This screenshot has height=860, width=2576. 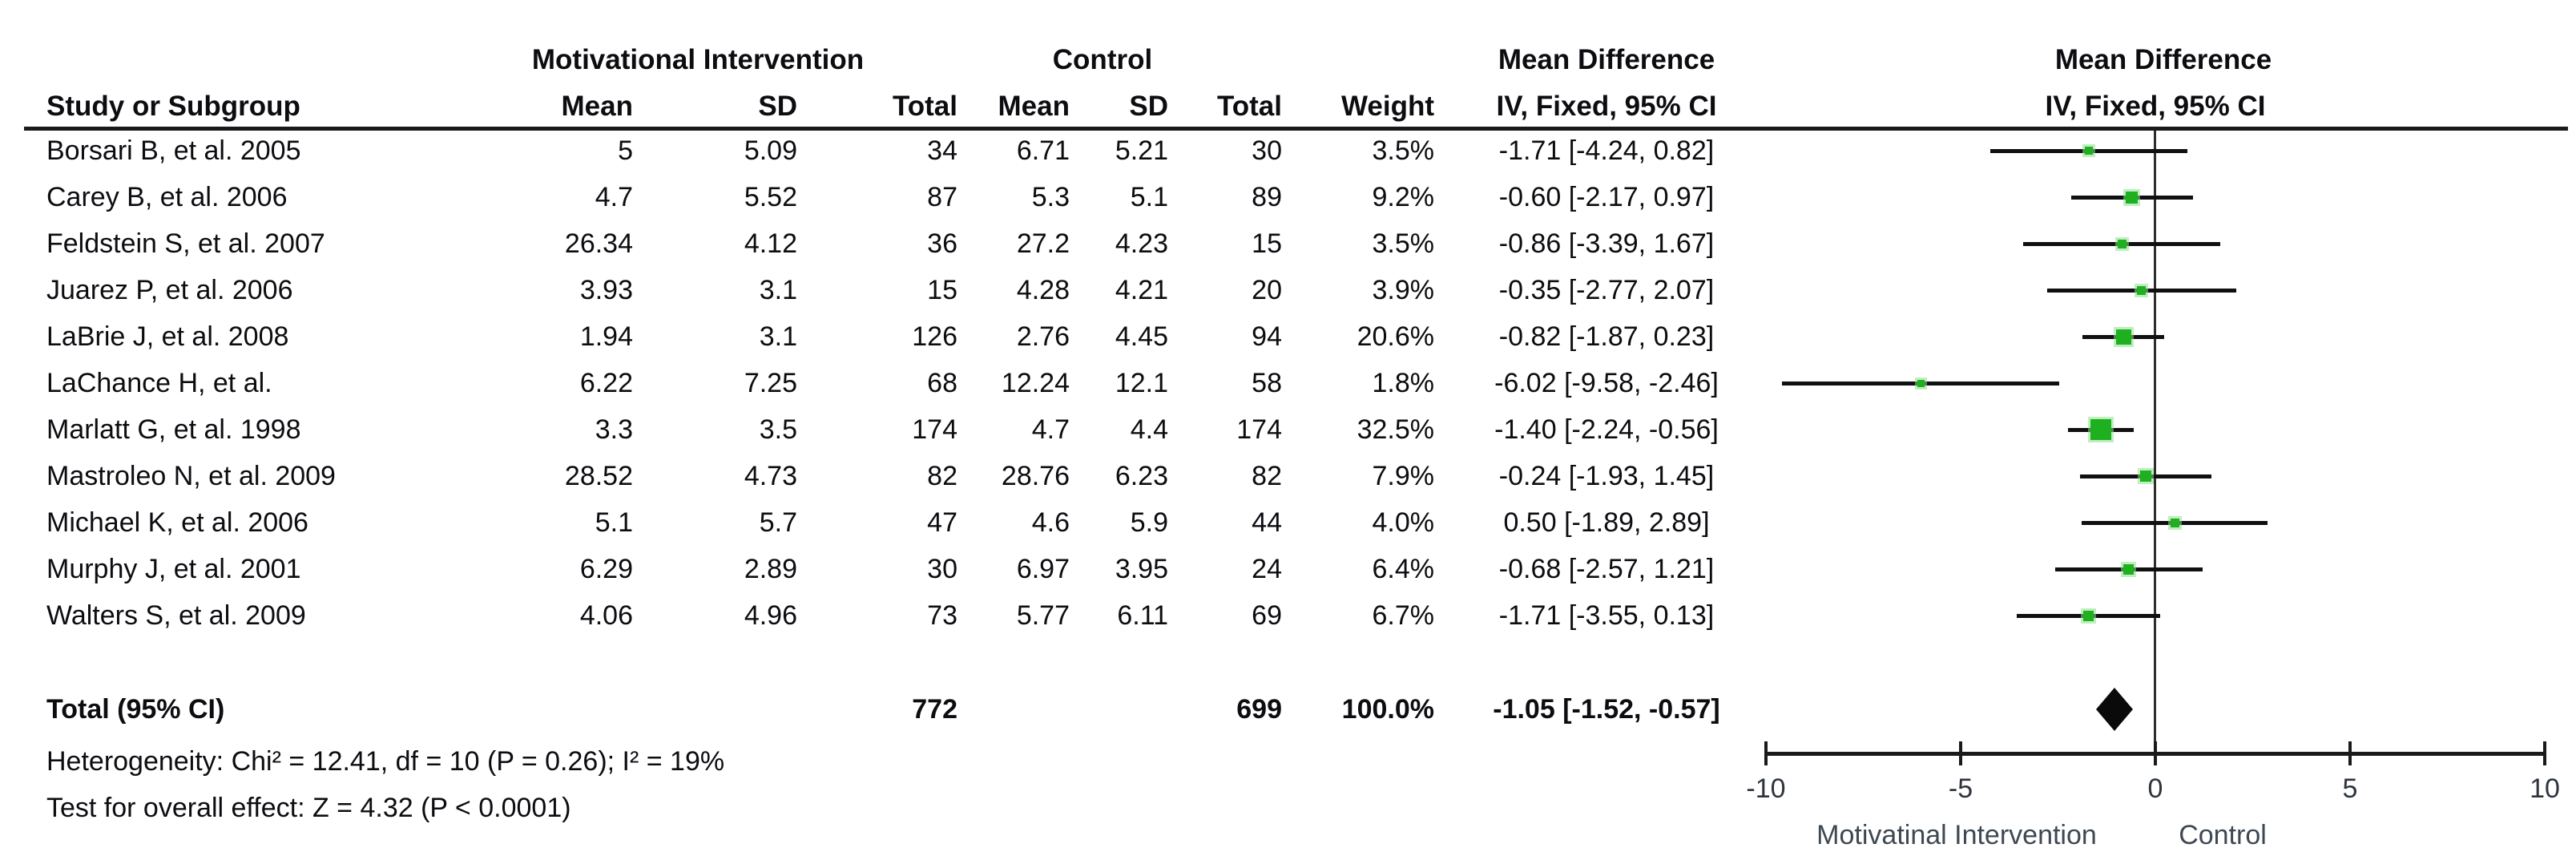 I want to click on study-mi-mean: 3.3, so click(x=614, y=429).